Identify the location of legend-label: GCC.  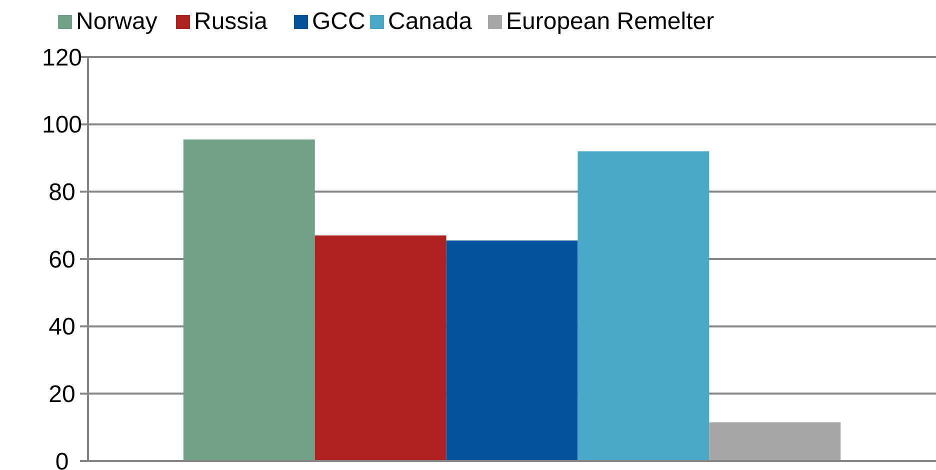
(339, 21).